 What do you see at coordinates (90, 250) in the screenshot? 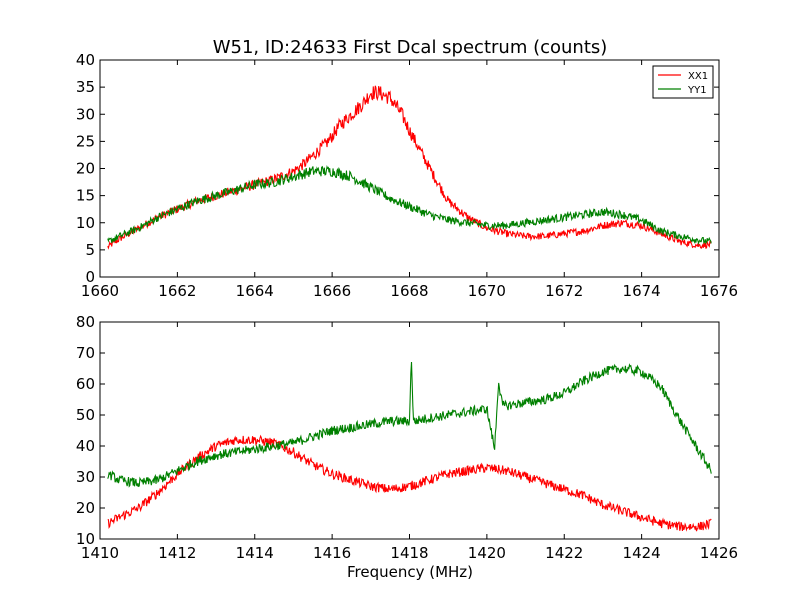
I see `top-y-tick-label: 5` at bounding box center [90, 250].